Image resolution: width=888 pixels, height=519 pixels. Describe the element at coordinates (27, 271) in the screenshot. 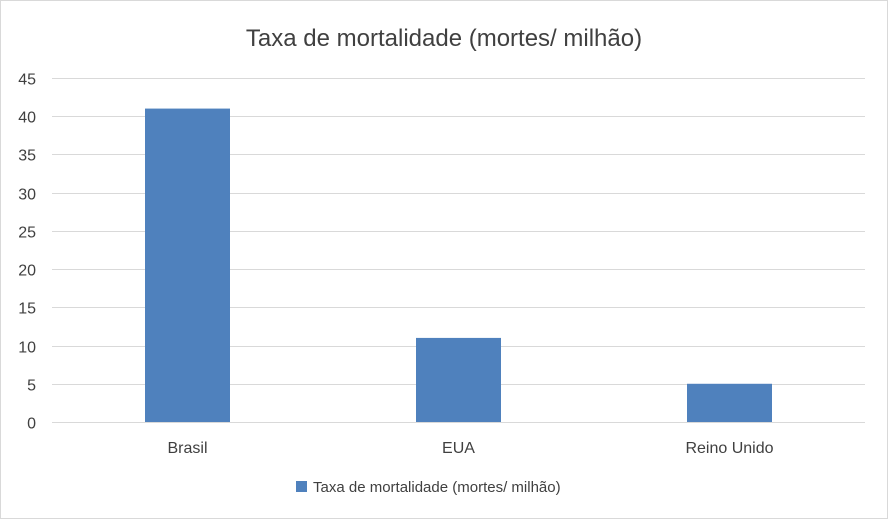

I see `y-tick-label: 20` at that location.